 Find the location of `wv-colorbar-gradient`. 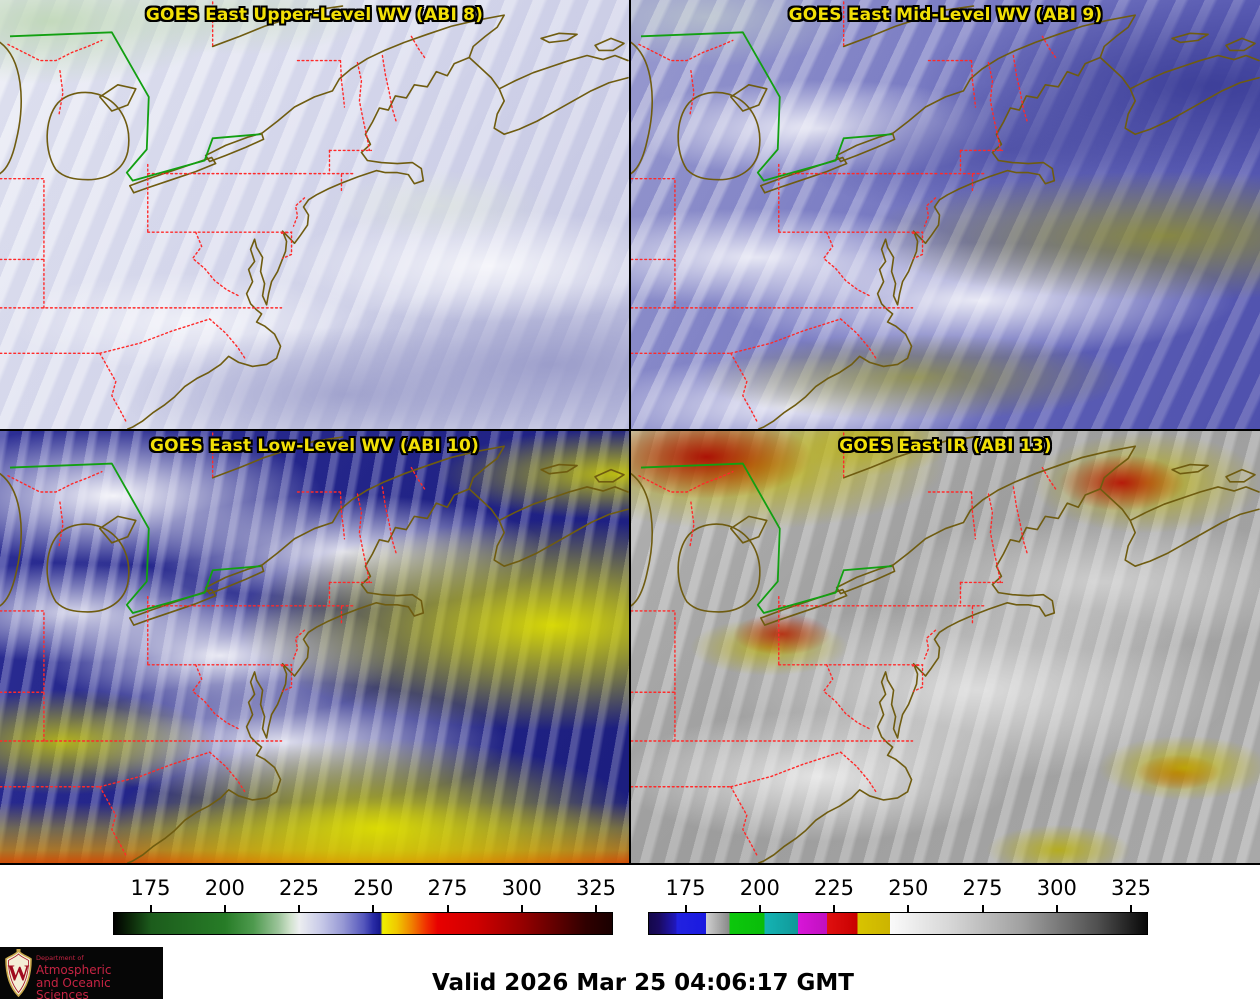

wv-colorbar-gradient is located at coordinates (363, 923).